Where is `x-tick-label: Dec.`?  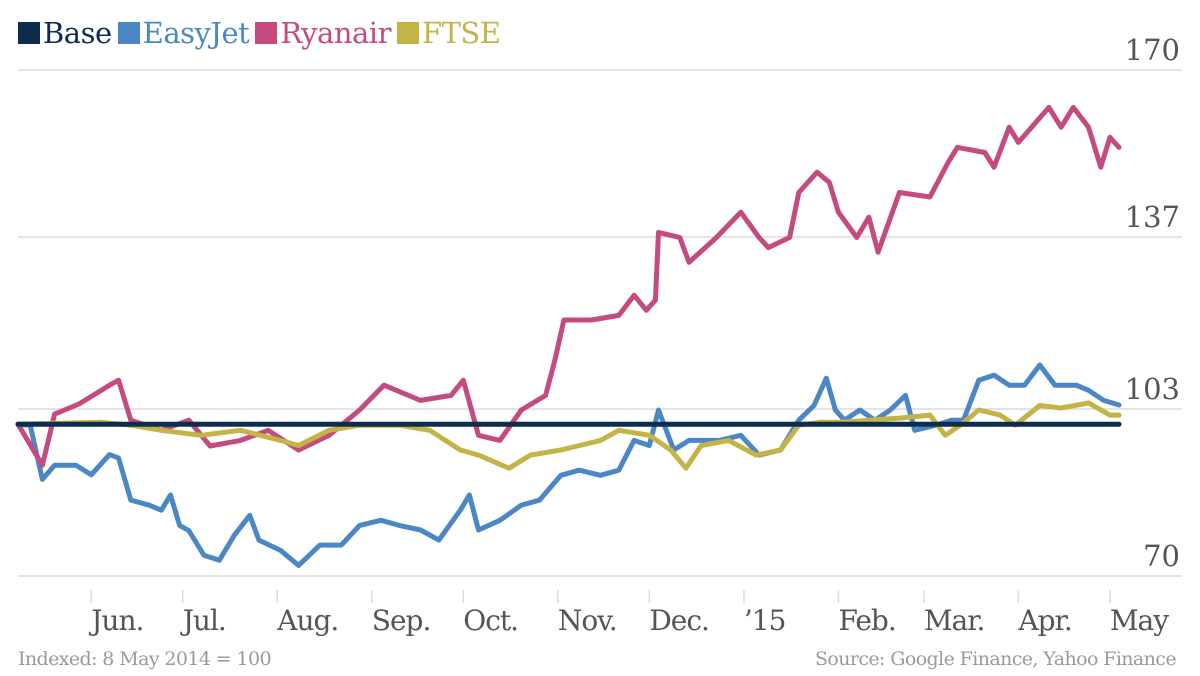 x-tick-label: Dec. is located at coordinates (679, 620).